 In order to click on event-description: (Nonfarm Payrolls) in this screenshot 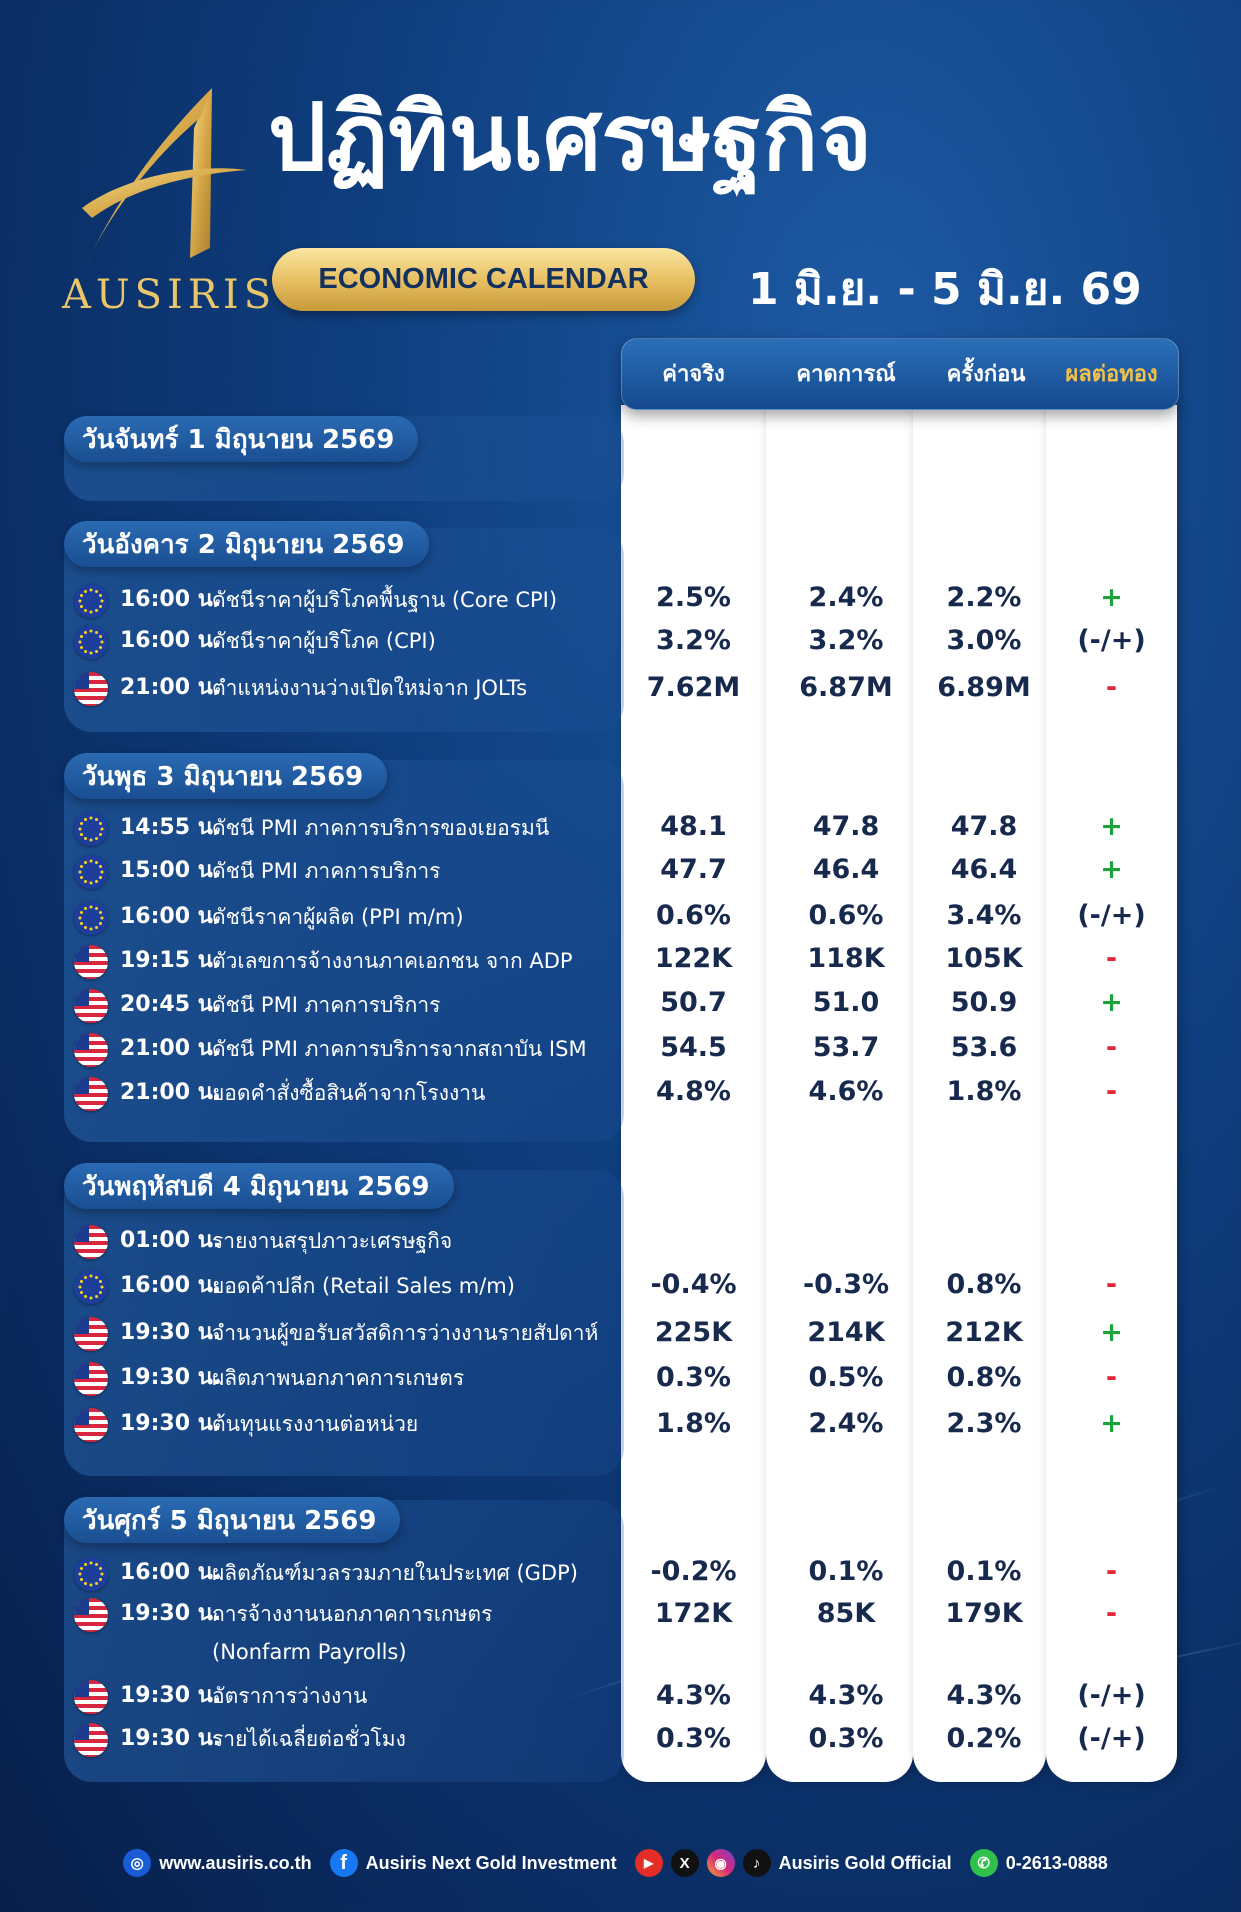, I will do `click(309, 1652)`.